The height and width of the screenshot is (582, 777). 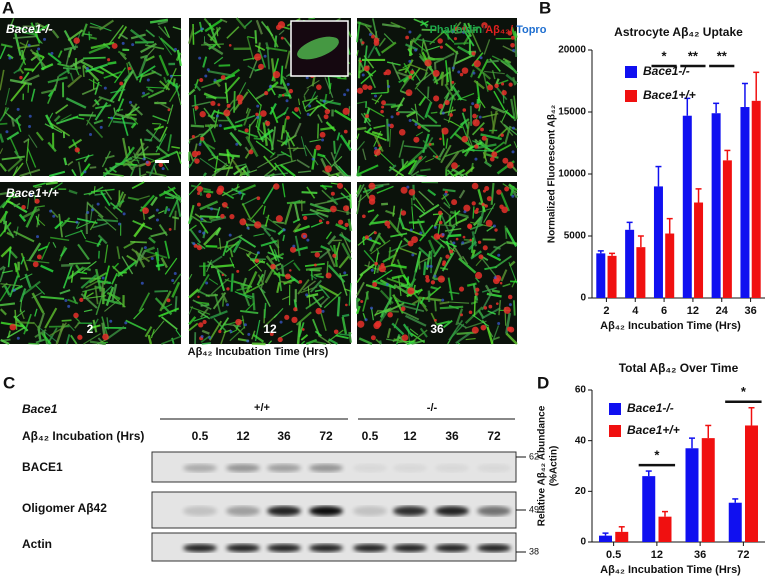 What do you see at coordinates (575, 236) in the screenshot?
I see `y-tick-label: 5000` at bounding box center [575, 236].